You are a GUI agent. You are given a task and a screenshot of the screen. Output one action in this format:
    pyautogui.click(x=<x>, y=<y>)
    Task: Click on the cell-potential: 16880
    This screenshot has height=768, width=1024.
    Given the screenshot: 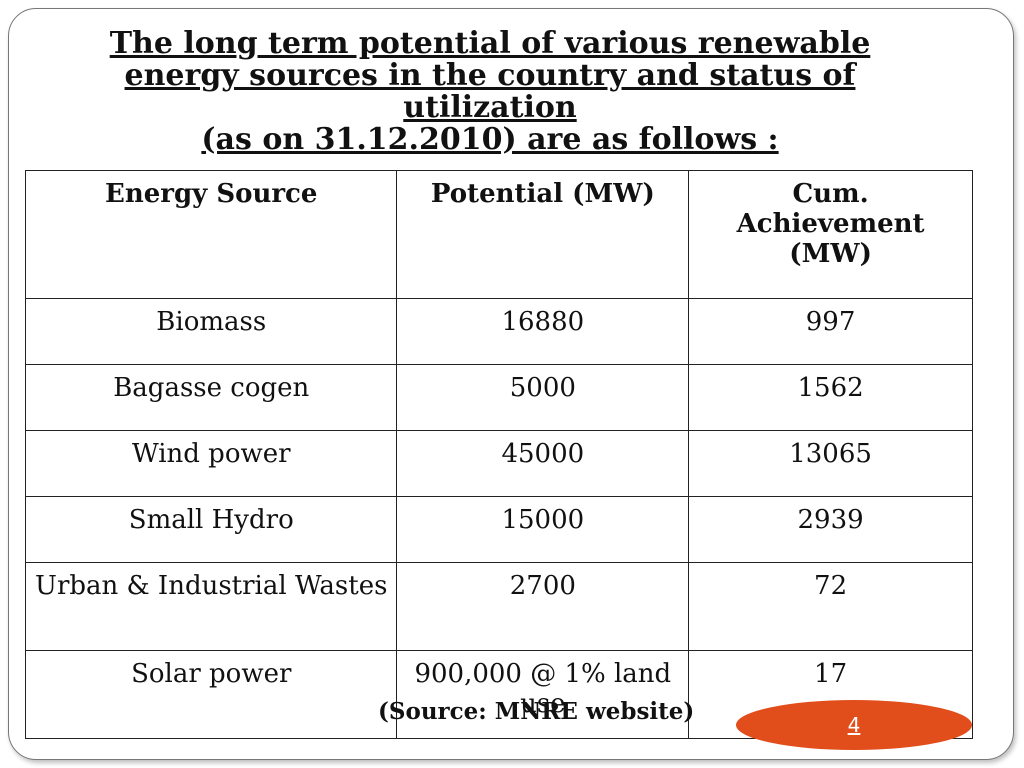 What is the action you would take?
    pyautogui.click(x=543, y=331)
    